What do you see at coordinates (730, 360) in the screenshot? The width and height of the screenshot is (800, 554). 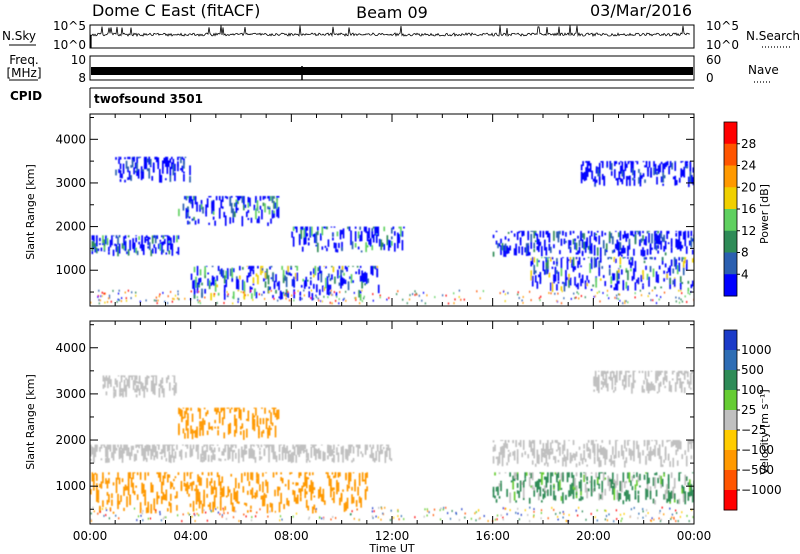 I see `colorbar-segment` at bounding box center [730, 360].